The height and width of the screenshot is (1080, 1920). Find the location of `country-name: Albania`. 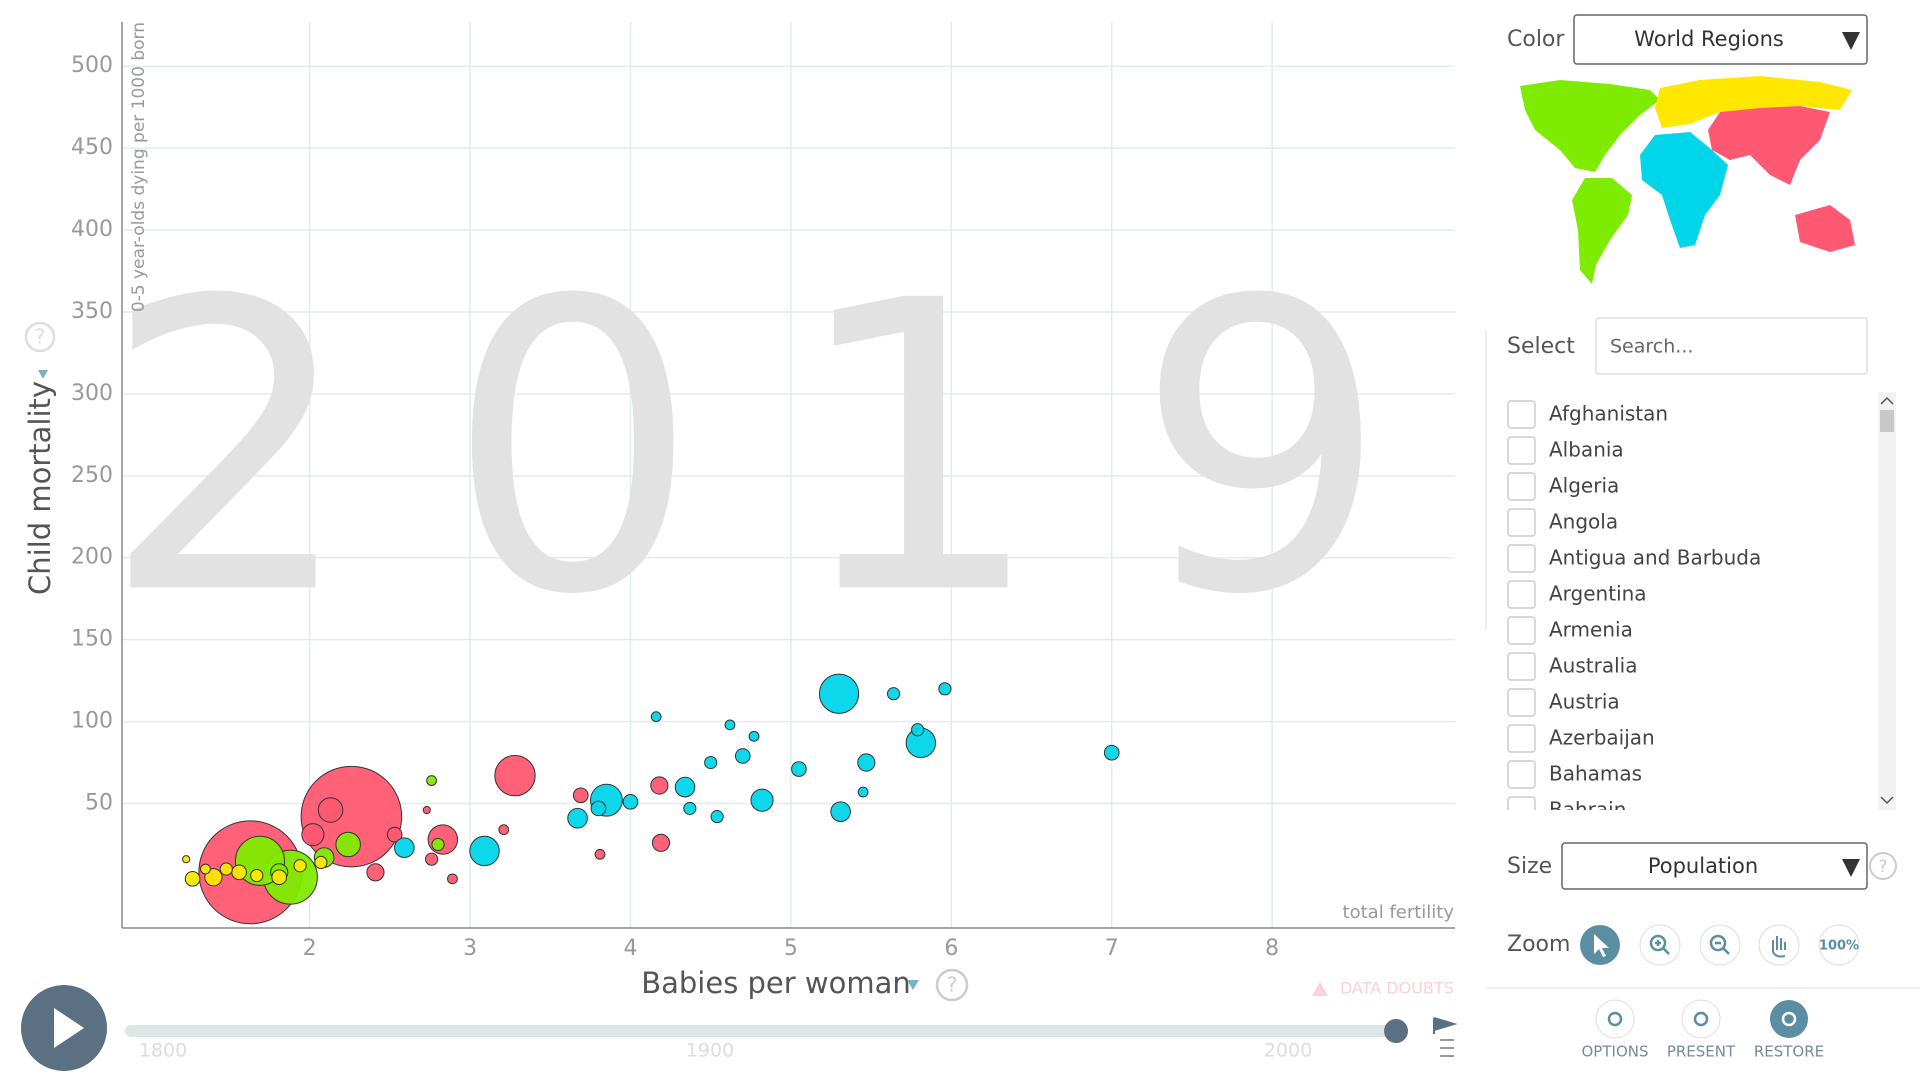

country-name: Albania is located at coordinates (1586, 450).